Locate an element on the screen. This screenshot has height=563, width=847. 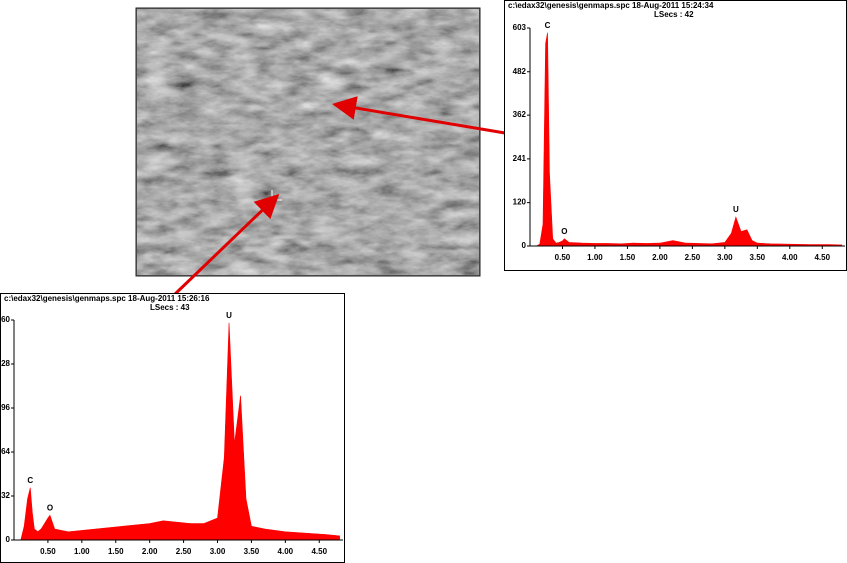
y-tick-label: 603 is located at coordinates (520, 27).